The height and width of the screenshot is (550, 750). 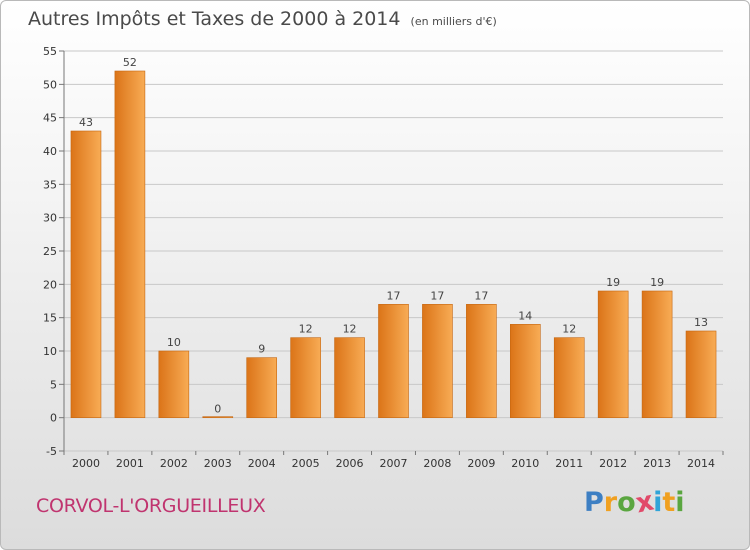 What do you see at coordinates (525, 315) in the screenshot?
I see `data-label: 14` at bounding box center [525, 315].